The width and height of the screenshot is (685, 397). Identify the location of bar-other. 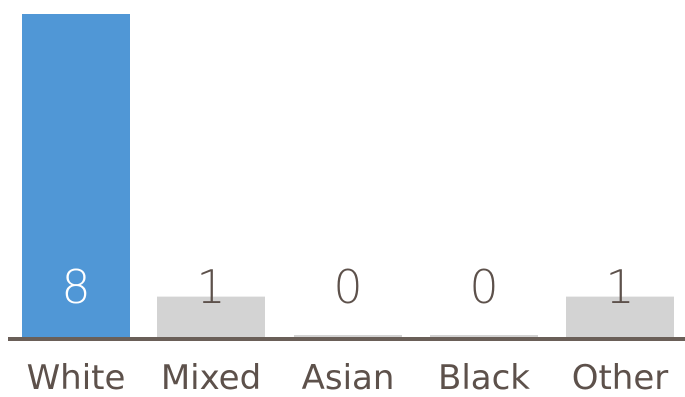
(620, 316).